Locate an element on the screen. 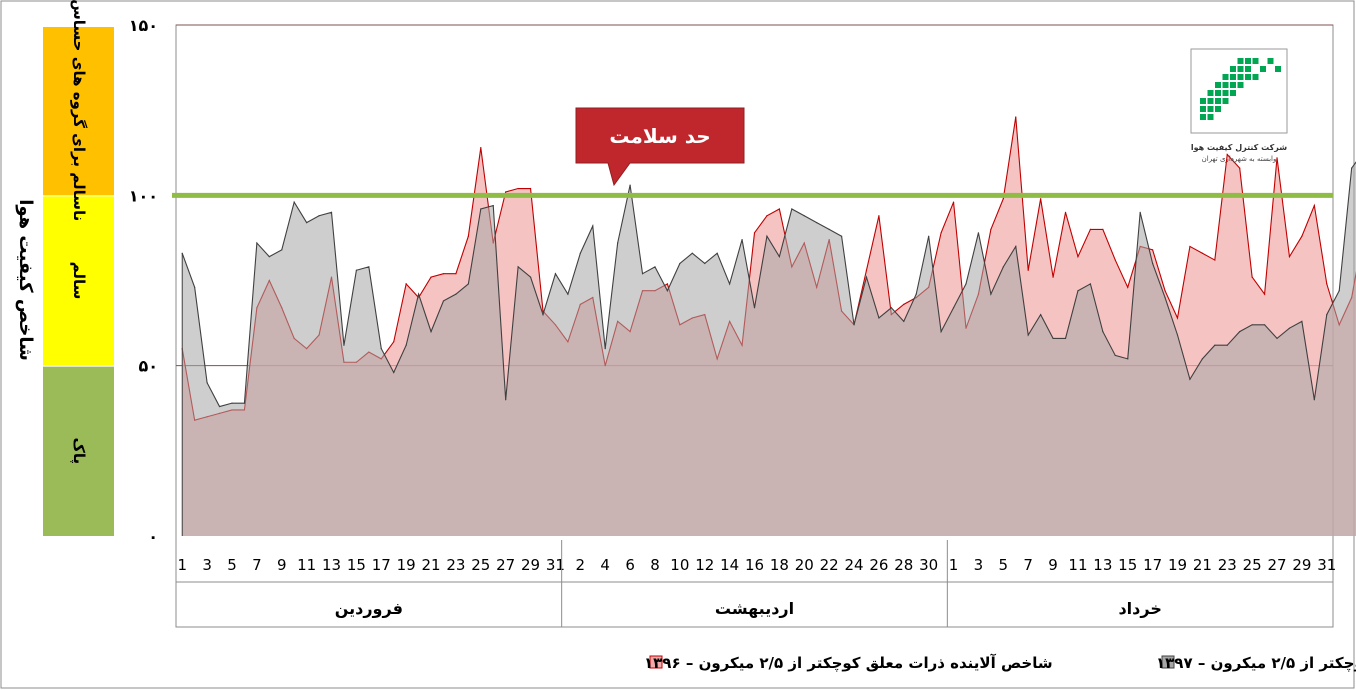 The image size is (1356, 690). x-tick-label: 14 is located at coordinates (729, 565).